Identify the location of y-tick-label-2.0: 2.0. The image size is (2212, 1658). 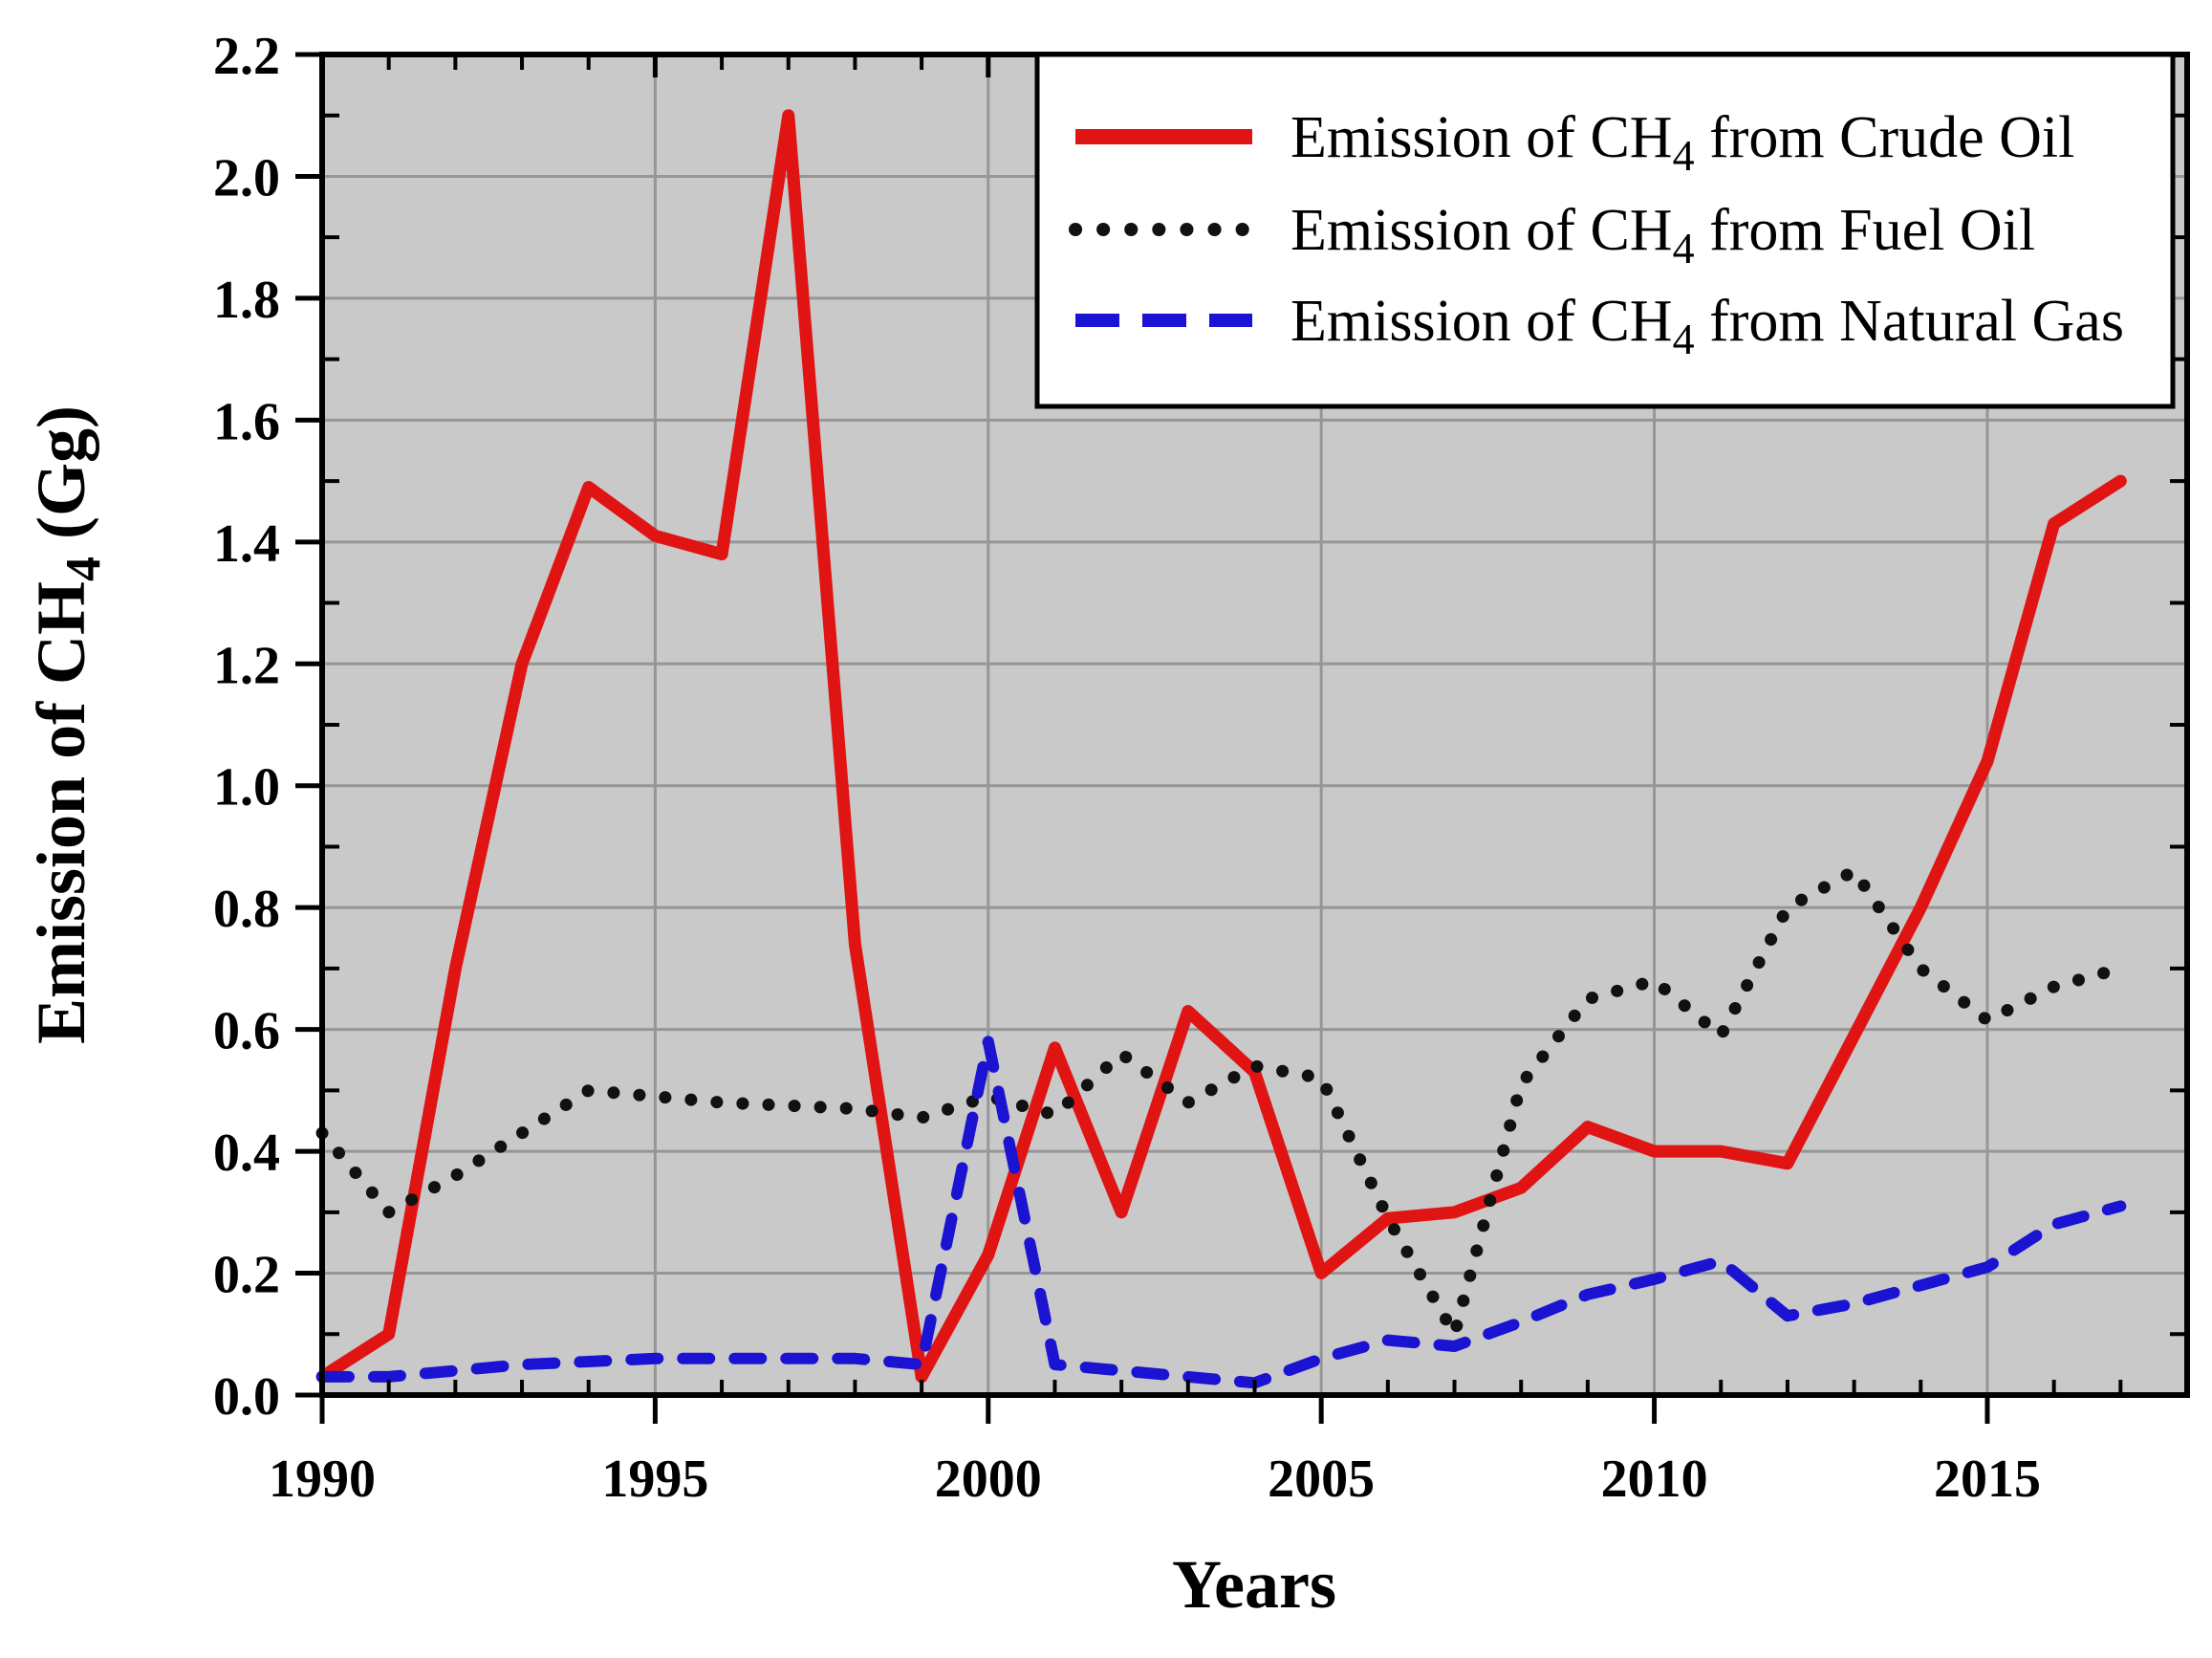
(247, 177).